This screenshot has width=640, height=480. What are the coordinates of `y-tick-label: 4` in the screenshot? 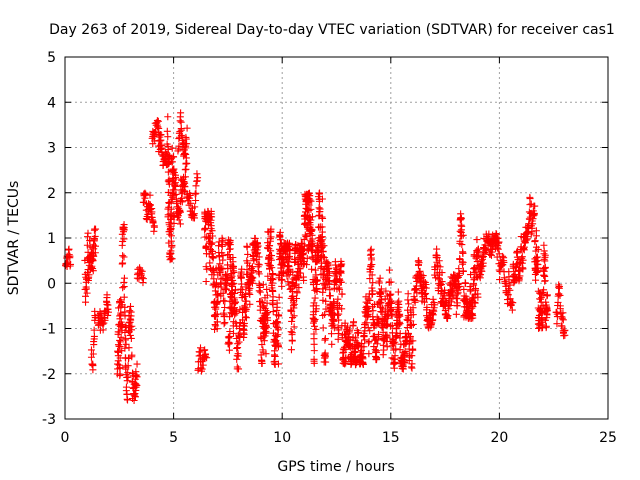 It's located at (51, 103).